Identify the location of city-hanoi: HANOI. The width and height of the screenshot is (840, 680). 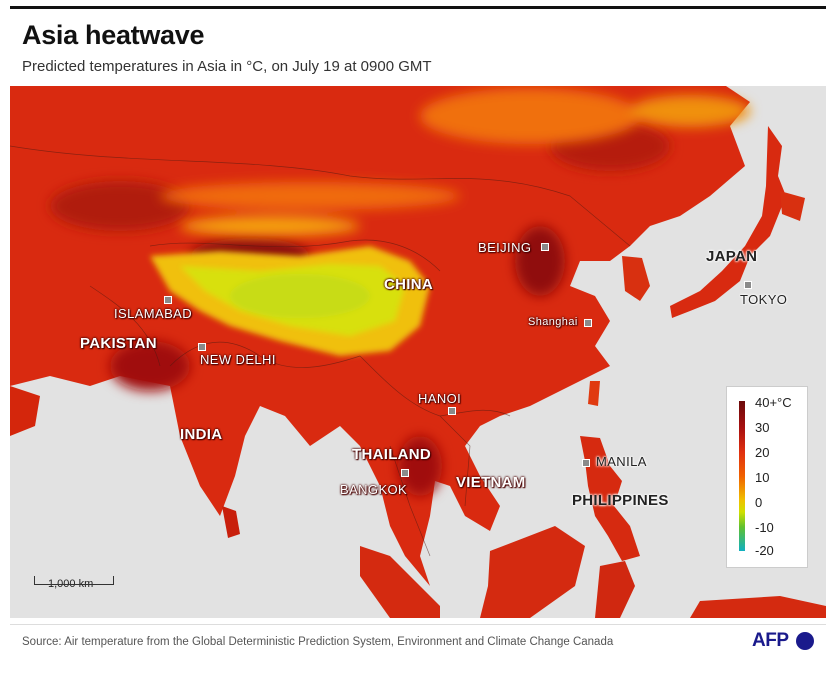
(440, 398).